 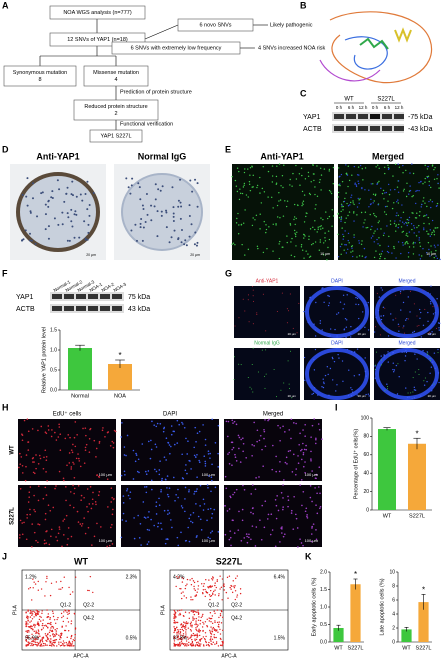 What do you see at coordinates (323, 642) in the screenshot?
I see `y-tick-label: 0.0` at bounding box center [323, 642].